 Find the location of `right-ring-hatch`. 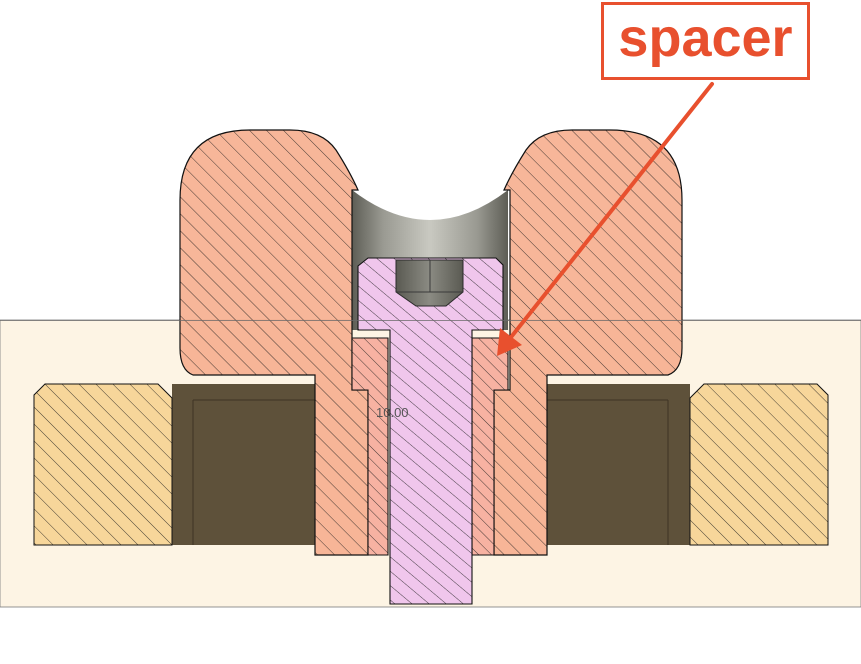

right-ring-hatch is located at coordinates (759, 464).